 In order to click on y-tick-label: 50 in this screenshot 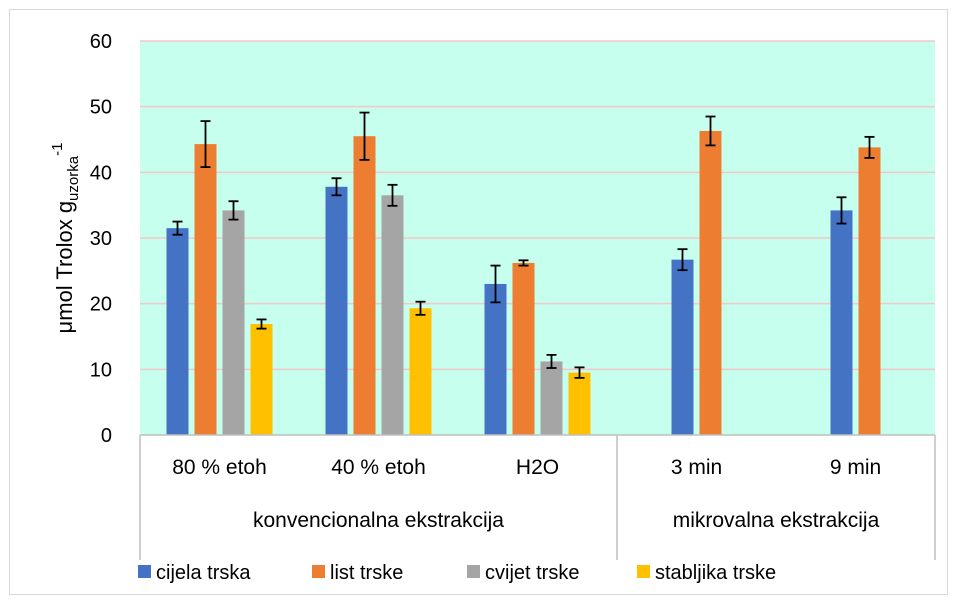, I will do `click(101, 108)`.